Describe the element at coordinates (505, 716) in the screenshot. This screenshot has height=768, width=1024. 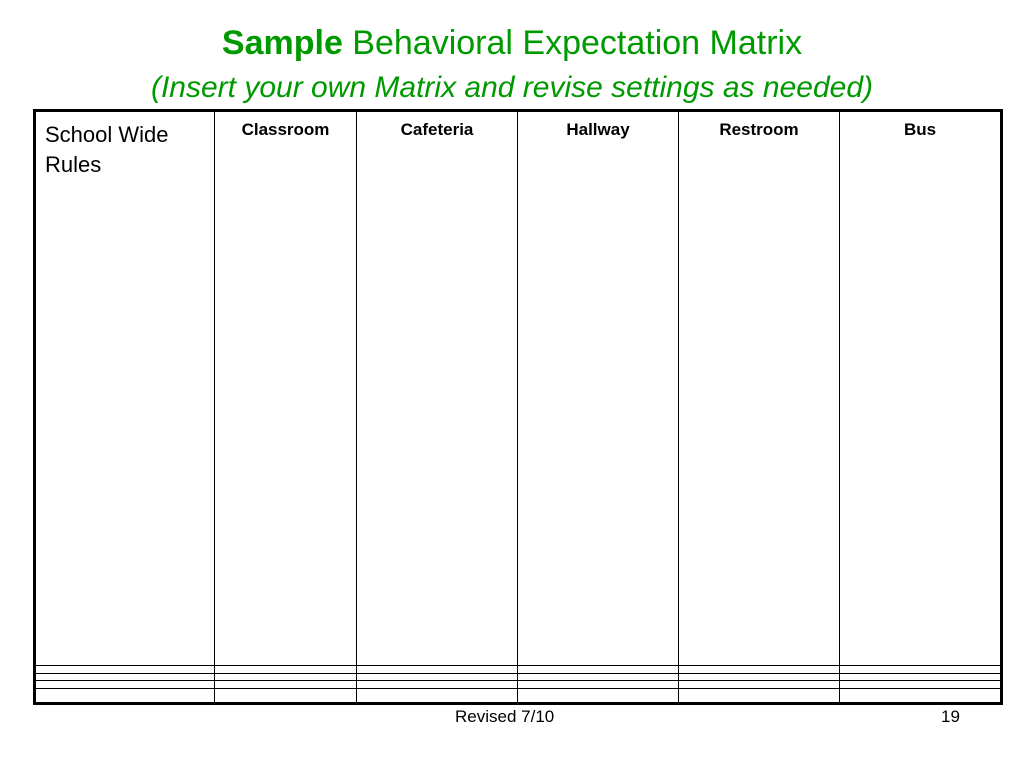
I see `revised-date: Revised 7/10` at that location.